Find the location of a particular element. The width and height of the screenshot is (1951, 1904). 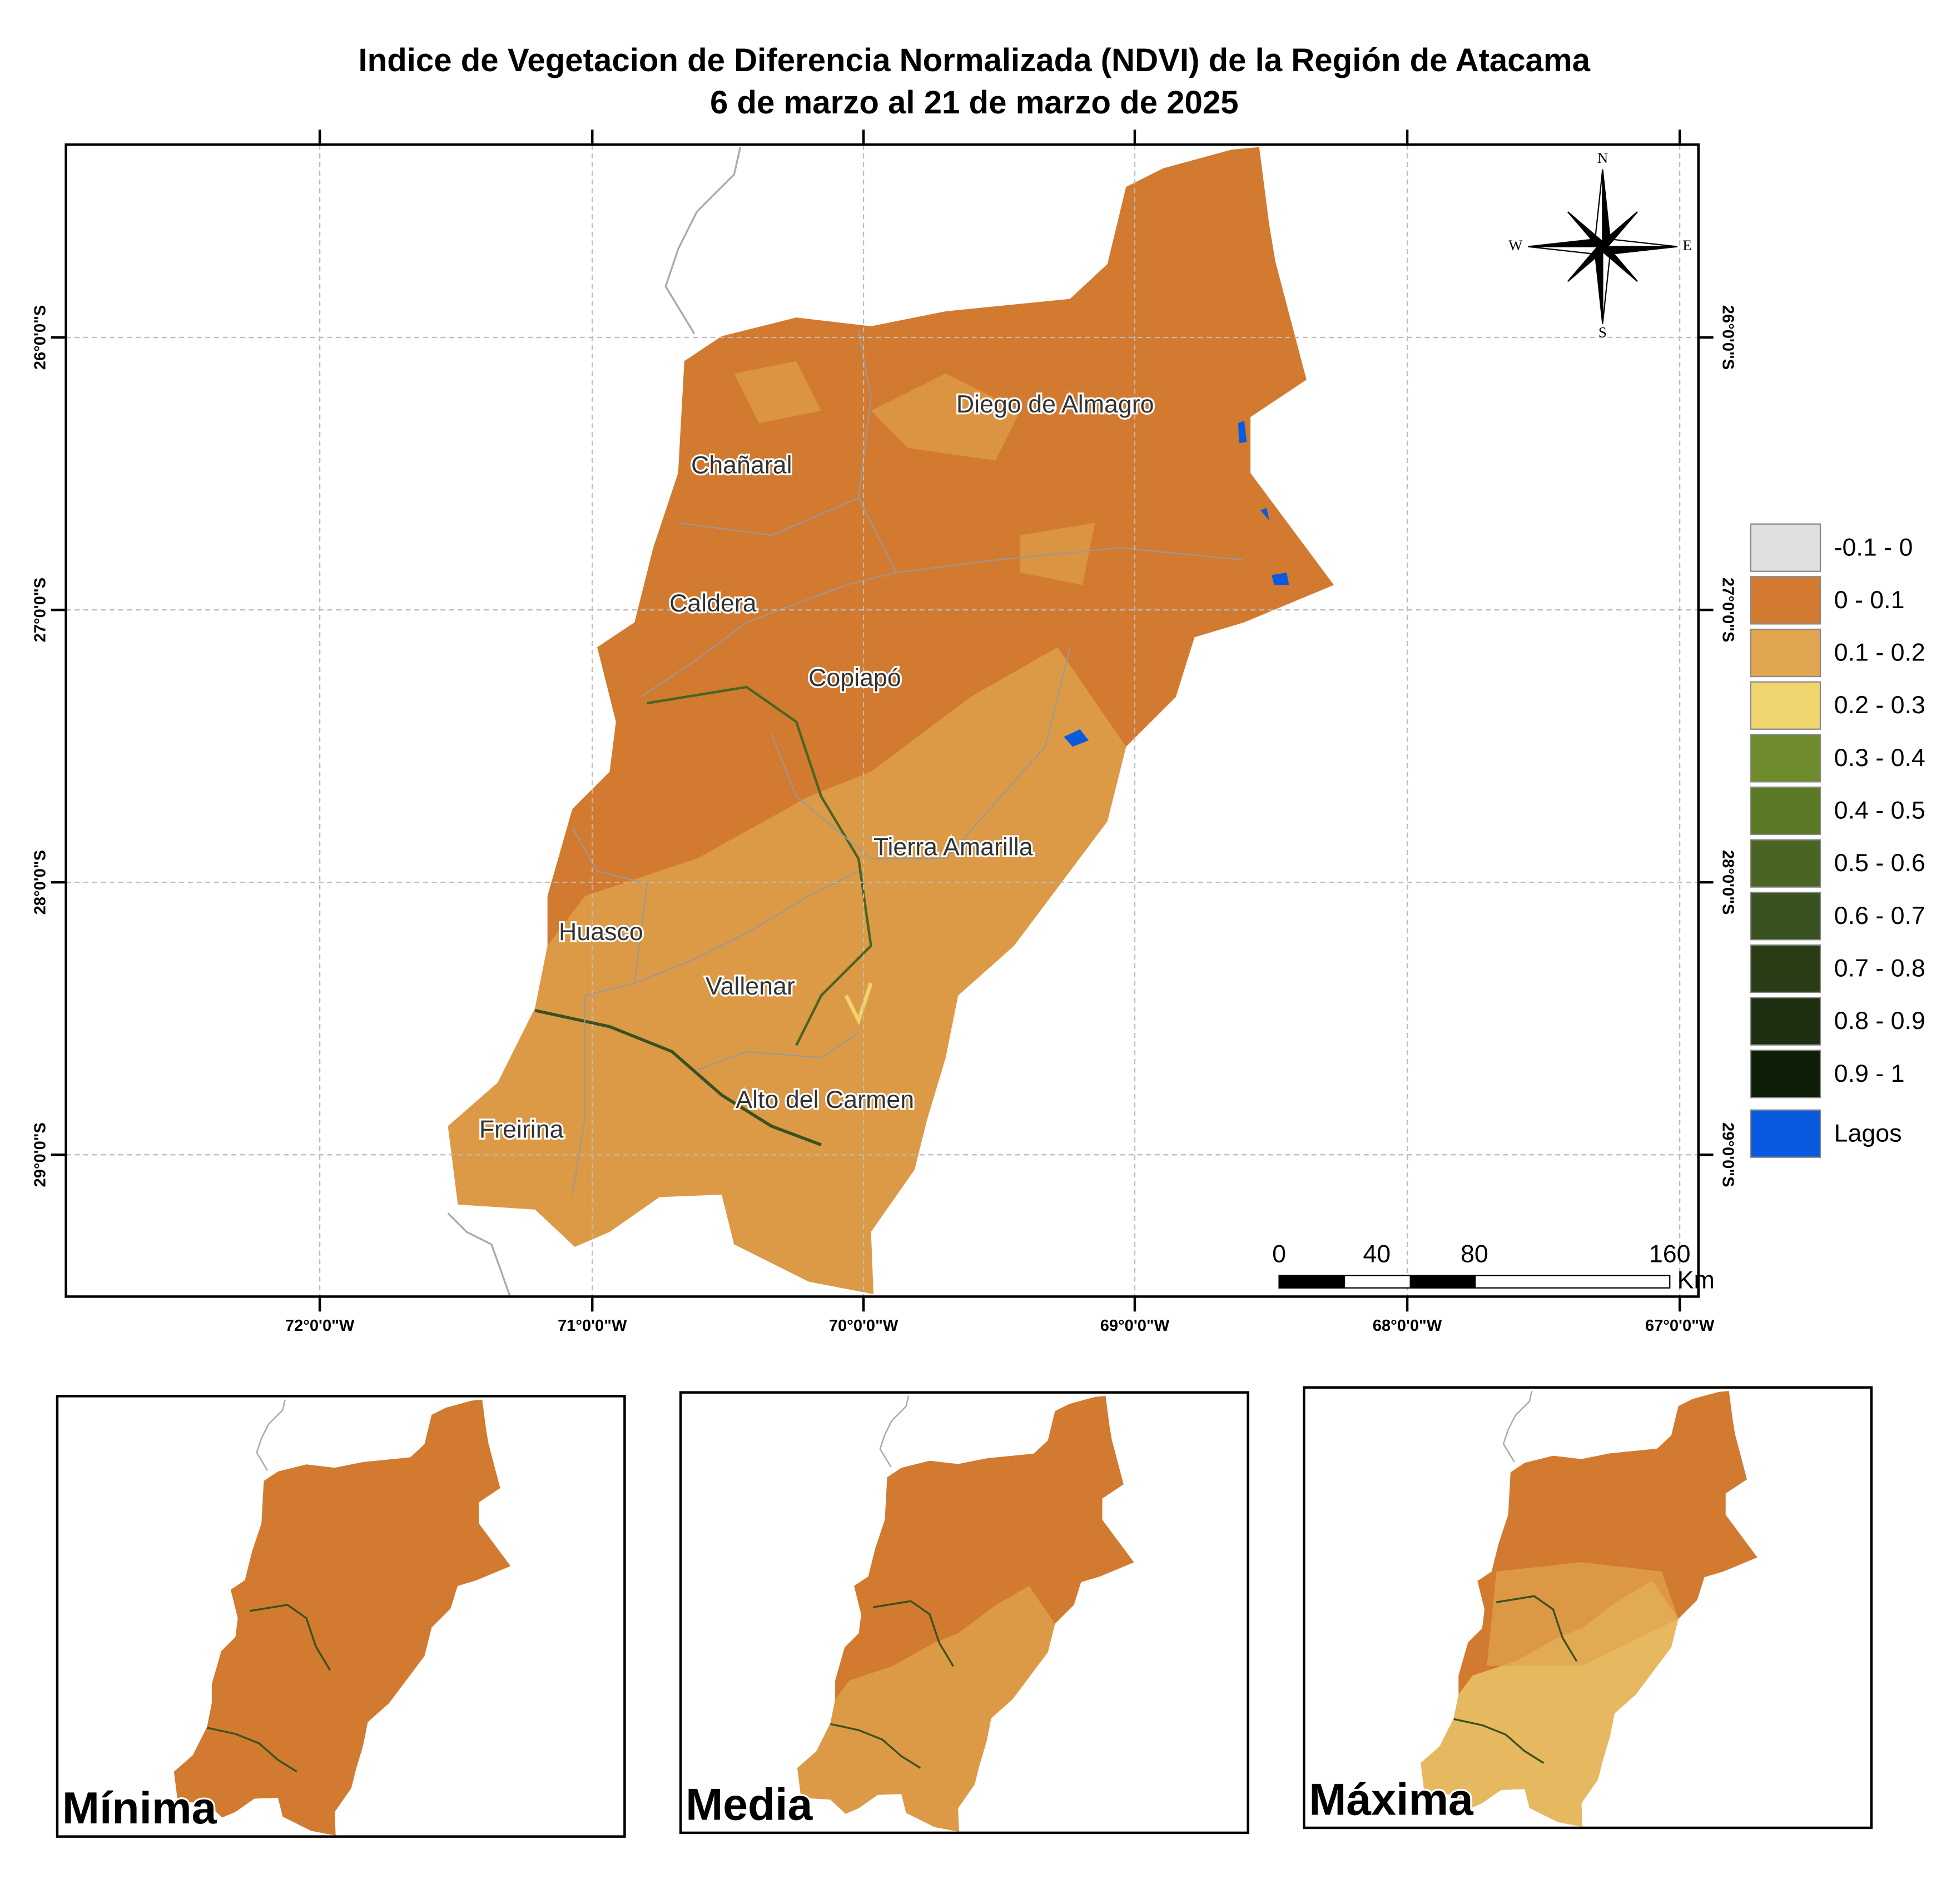

scale-label: 40 is located at coordinates (1377, 1253).